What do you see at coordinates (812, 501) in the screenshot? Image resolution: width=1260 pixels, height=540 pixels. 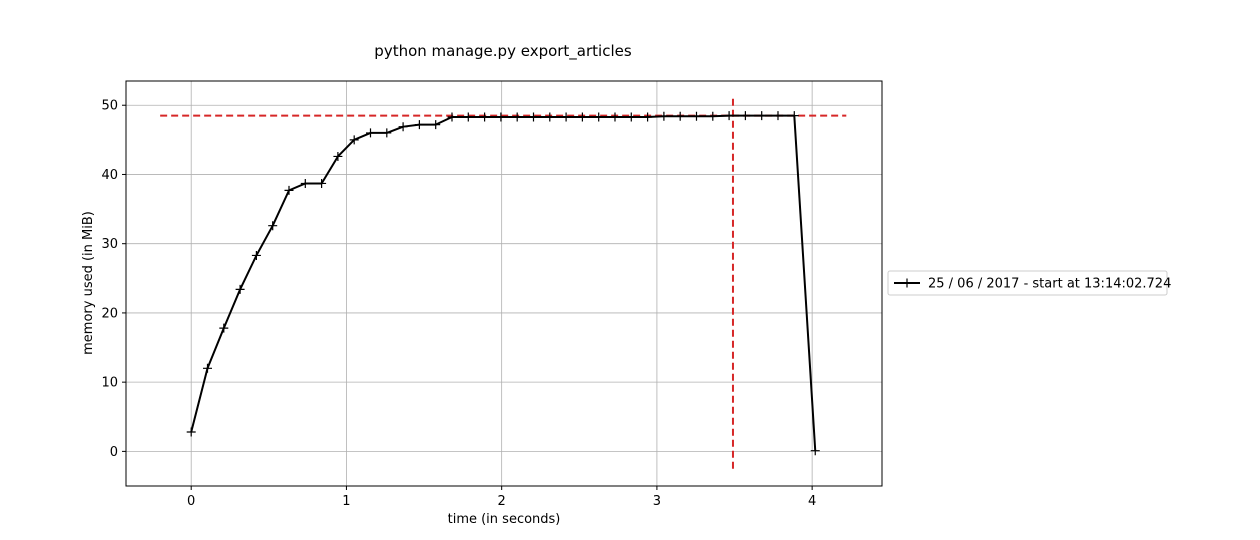 I see `x-tick-label: 4` at bounding box center [812, 501].